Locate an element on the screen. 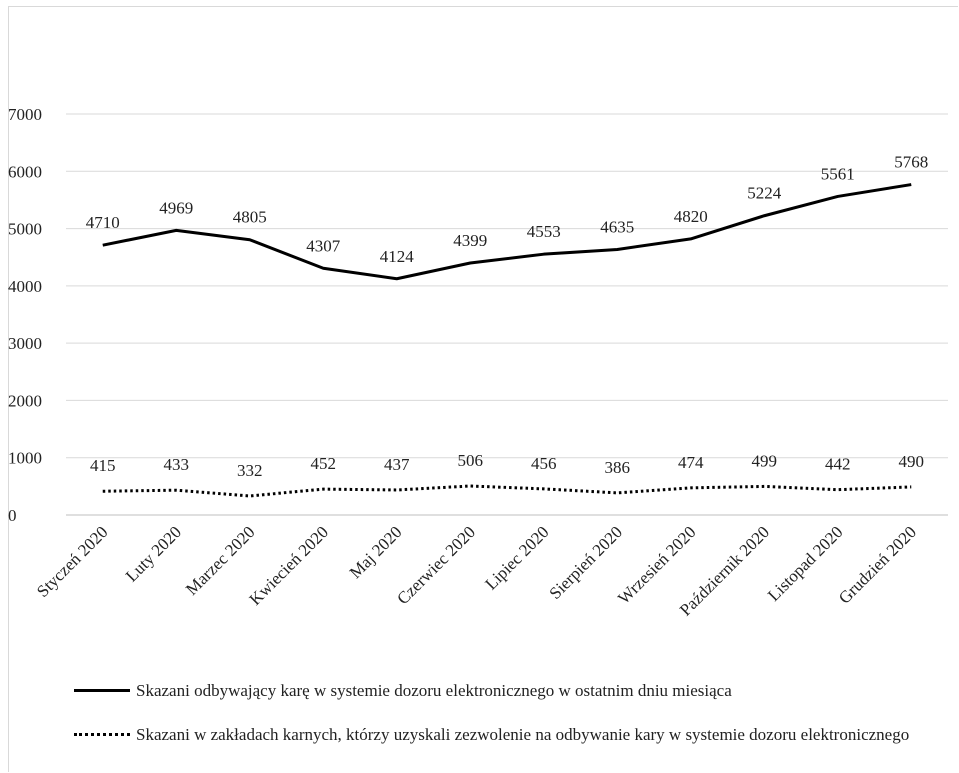 This screenshot has height=773, width=959. data-label: 5768 is located at coordinates (911, 162).